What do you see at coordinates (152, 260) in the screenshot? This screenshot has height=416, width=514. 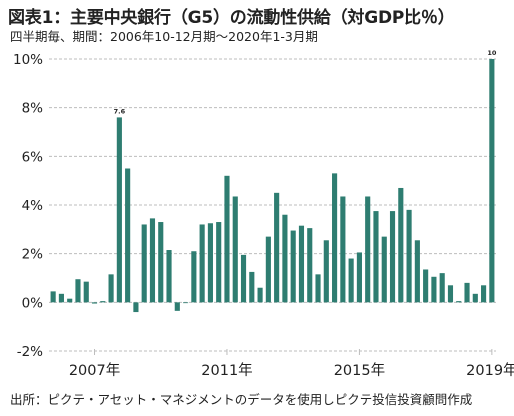 I see `bar-2009Q4` at bounding box center [152, 260].